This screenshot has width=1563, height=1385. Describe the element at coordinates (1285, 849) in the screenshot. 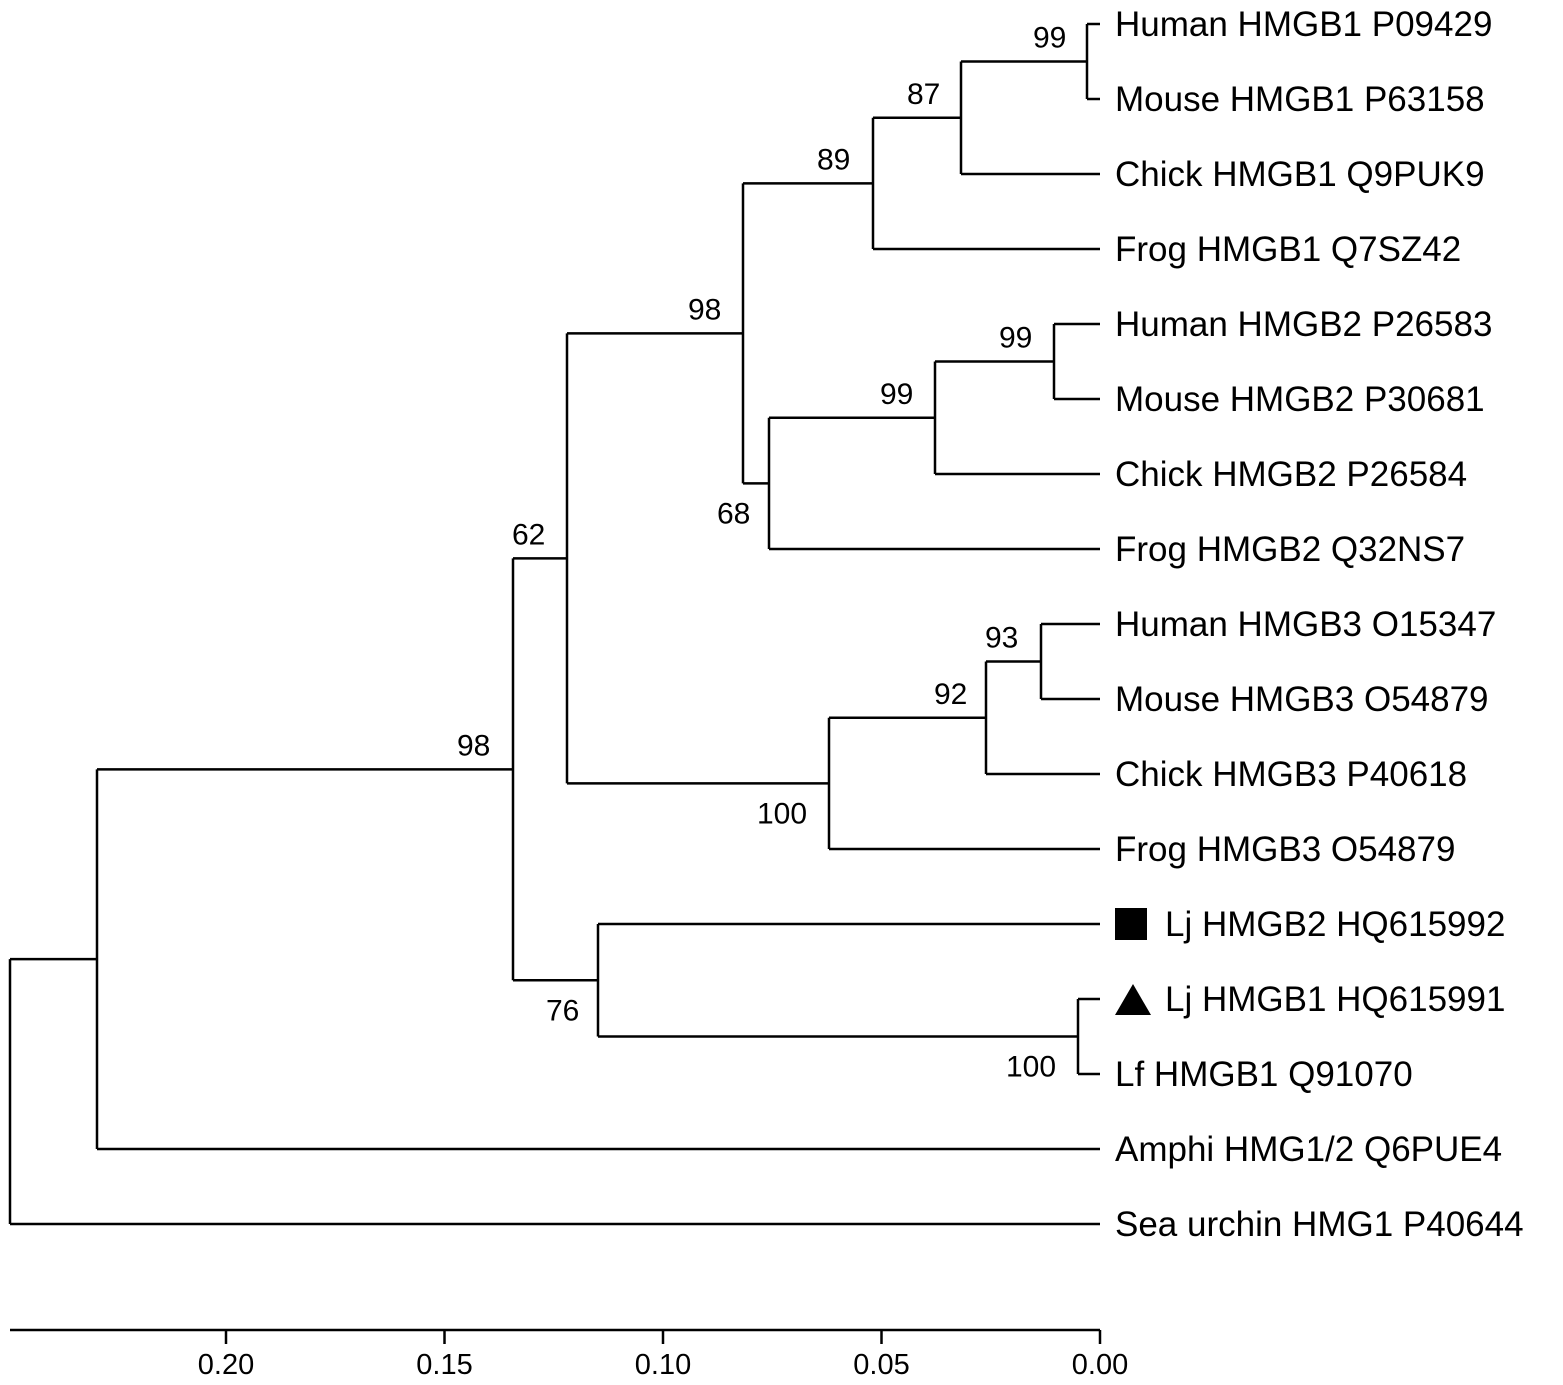

I see `leaf-label: Frog HMGB3 O54879` at that location.